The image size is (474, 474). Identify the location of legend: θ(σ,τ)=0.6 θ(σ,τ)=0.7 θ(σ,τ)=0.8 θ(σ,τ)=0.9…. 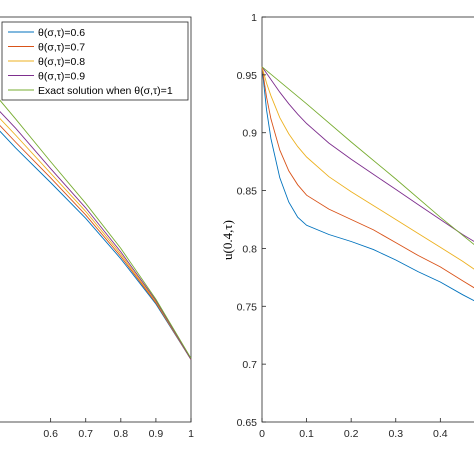
(95, 61).